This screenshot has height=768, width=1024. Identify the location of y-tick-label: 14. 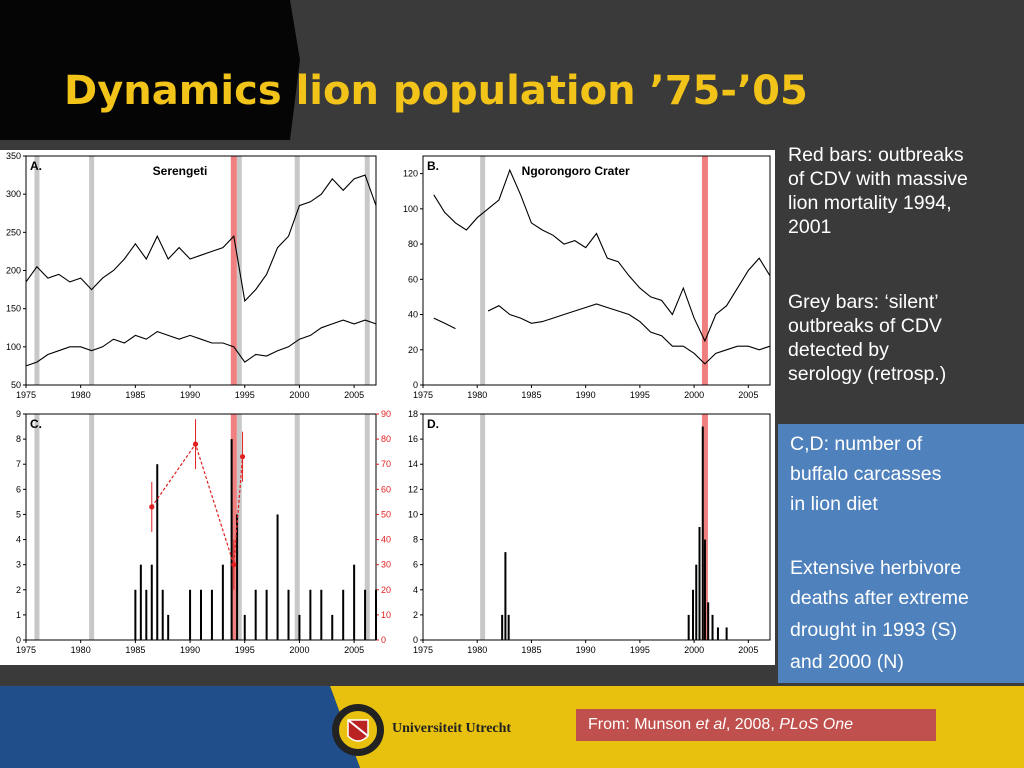
(413, 464).